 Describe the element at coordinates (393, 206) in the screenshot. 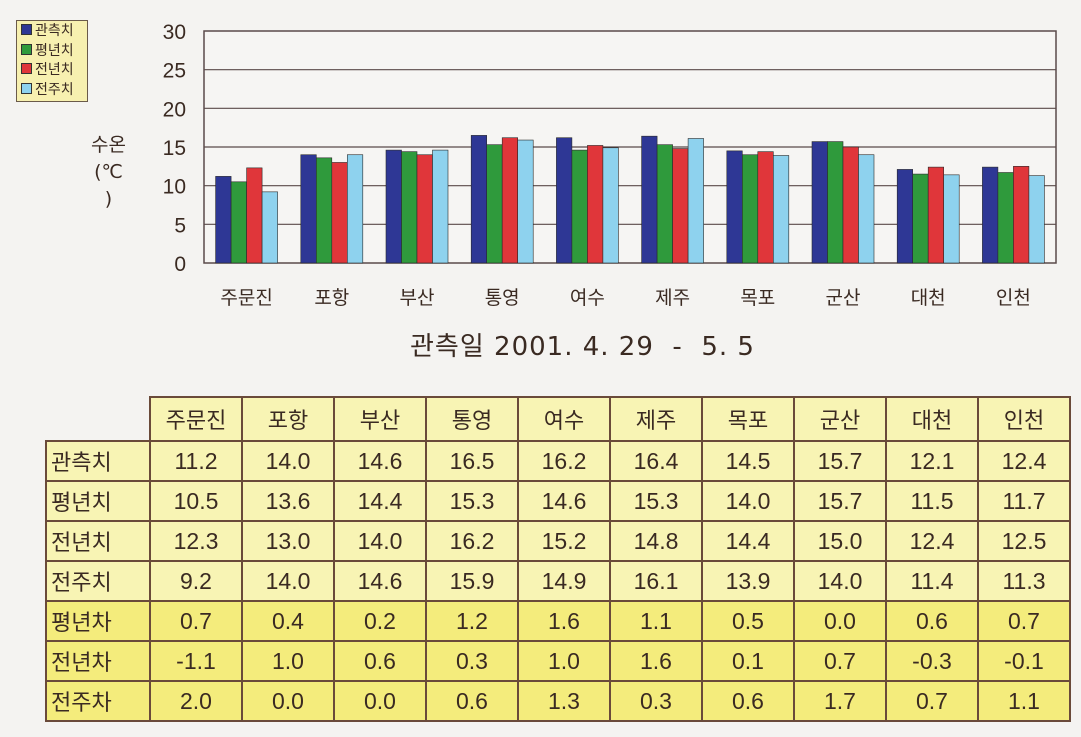

I see `bar-관측치-부산` at that location.